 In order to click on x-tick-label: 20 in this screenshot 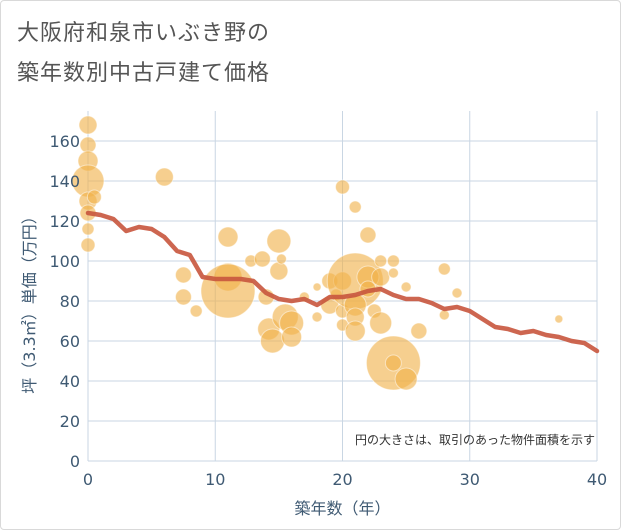, I will do `click(342, 479)`.